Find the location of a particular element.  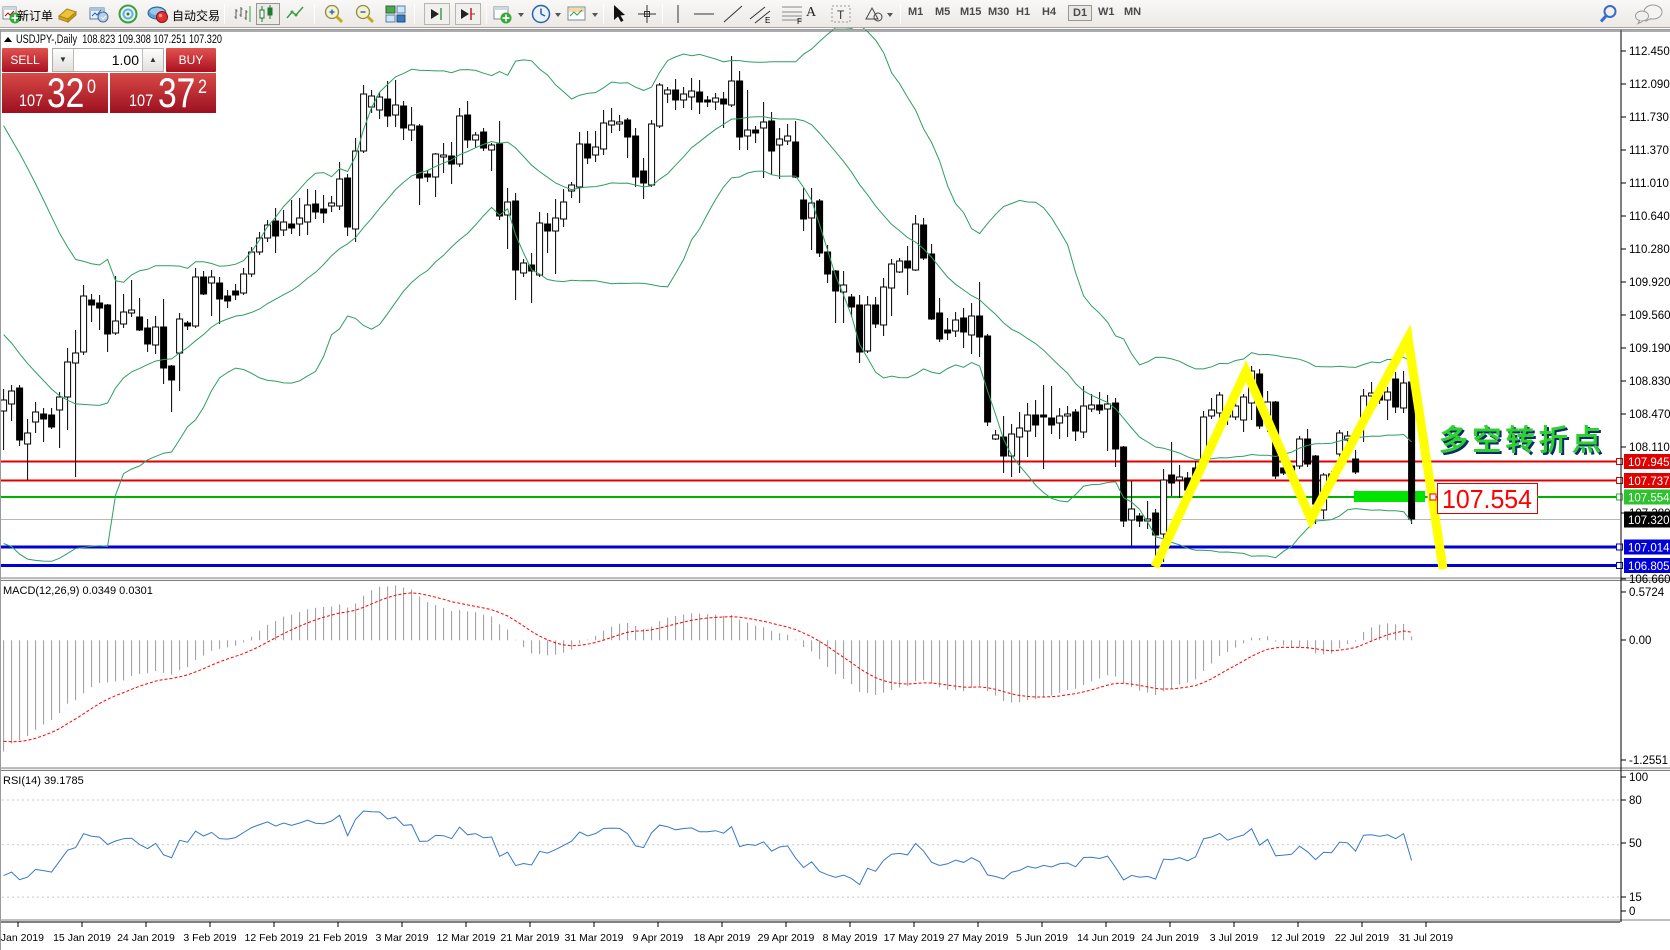

svg-text: 31 Jul 2019 is located at coordinates (1426, 938).